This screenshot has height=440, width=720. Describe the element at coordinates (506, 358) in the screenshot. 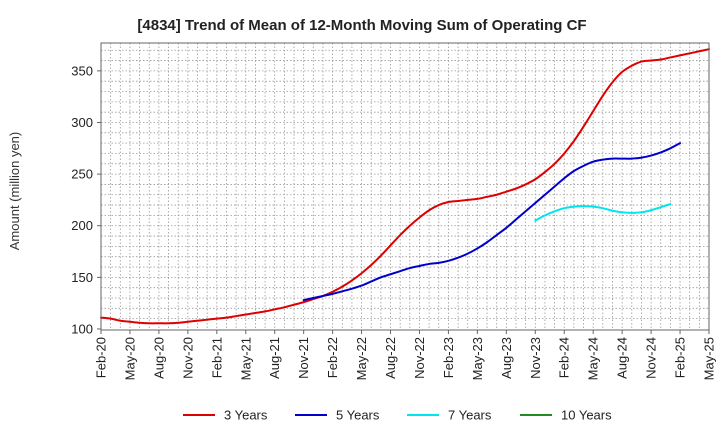

I see `x-tick-label: Aug-23` at that location.